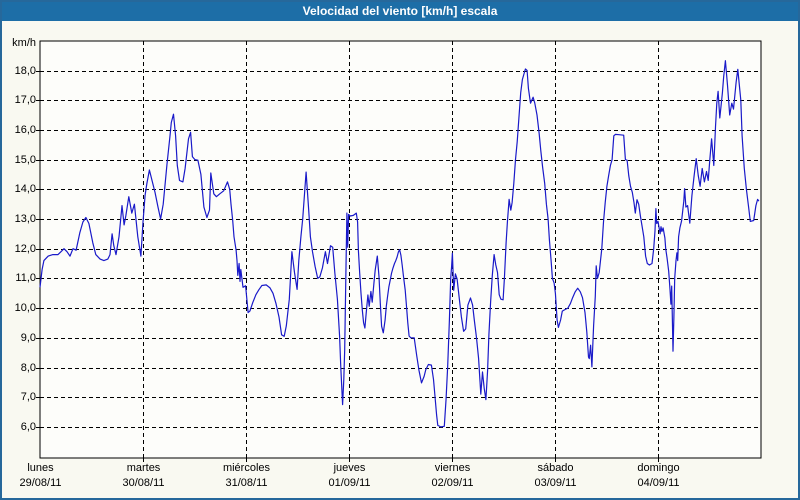  I want to click on day-date: 01/09/11, so click(349, 483).